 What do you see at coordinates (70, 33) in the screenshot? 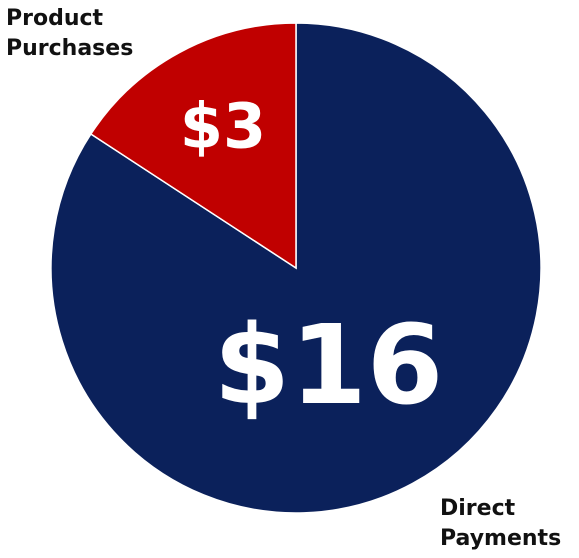
I see `slice-label: Product Purchases` at bounding box center [70, 33].